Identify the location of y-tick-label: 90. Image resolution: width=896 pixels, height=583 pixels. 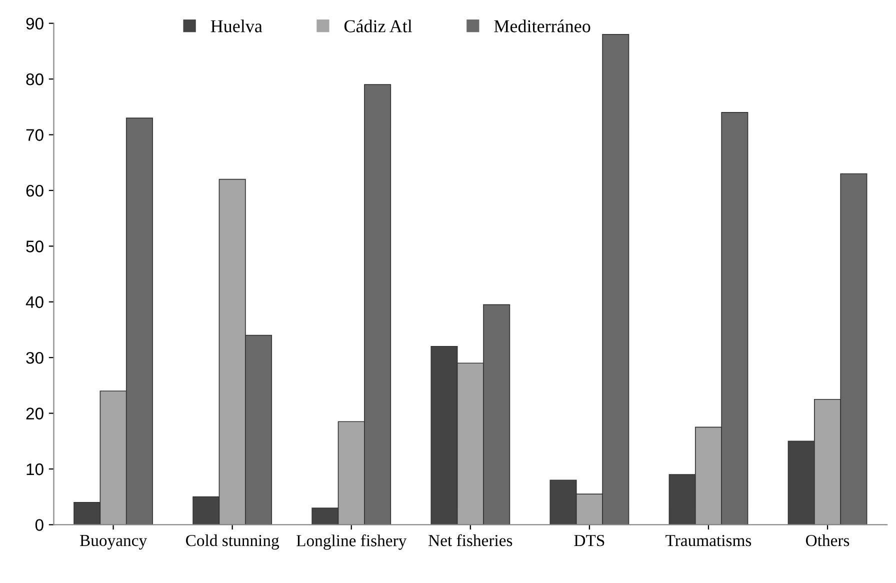
(35, 24).